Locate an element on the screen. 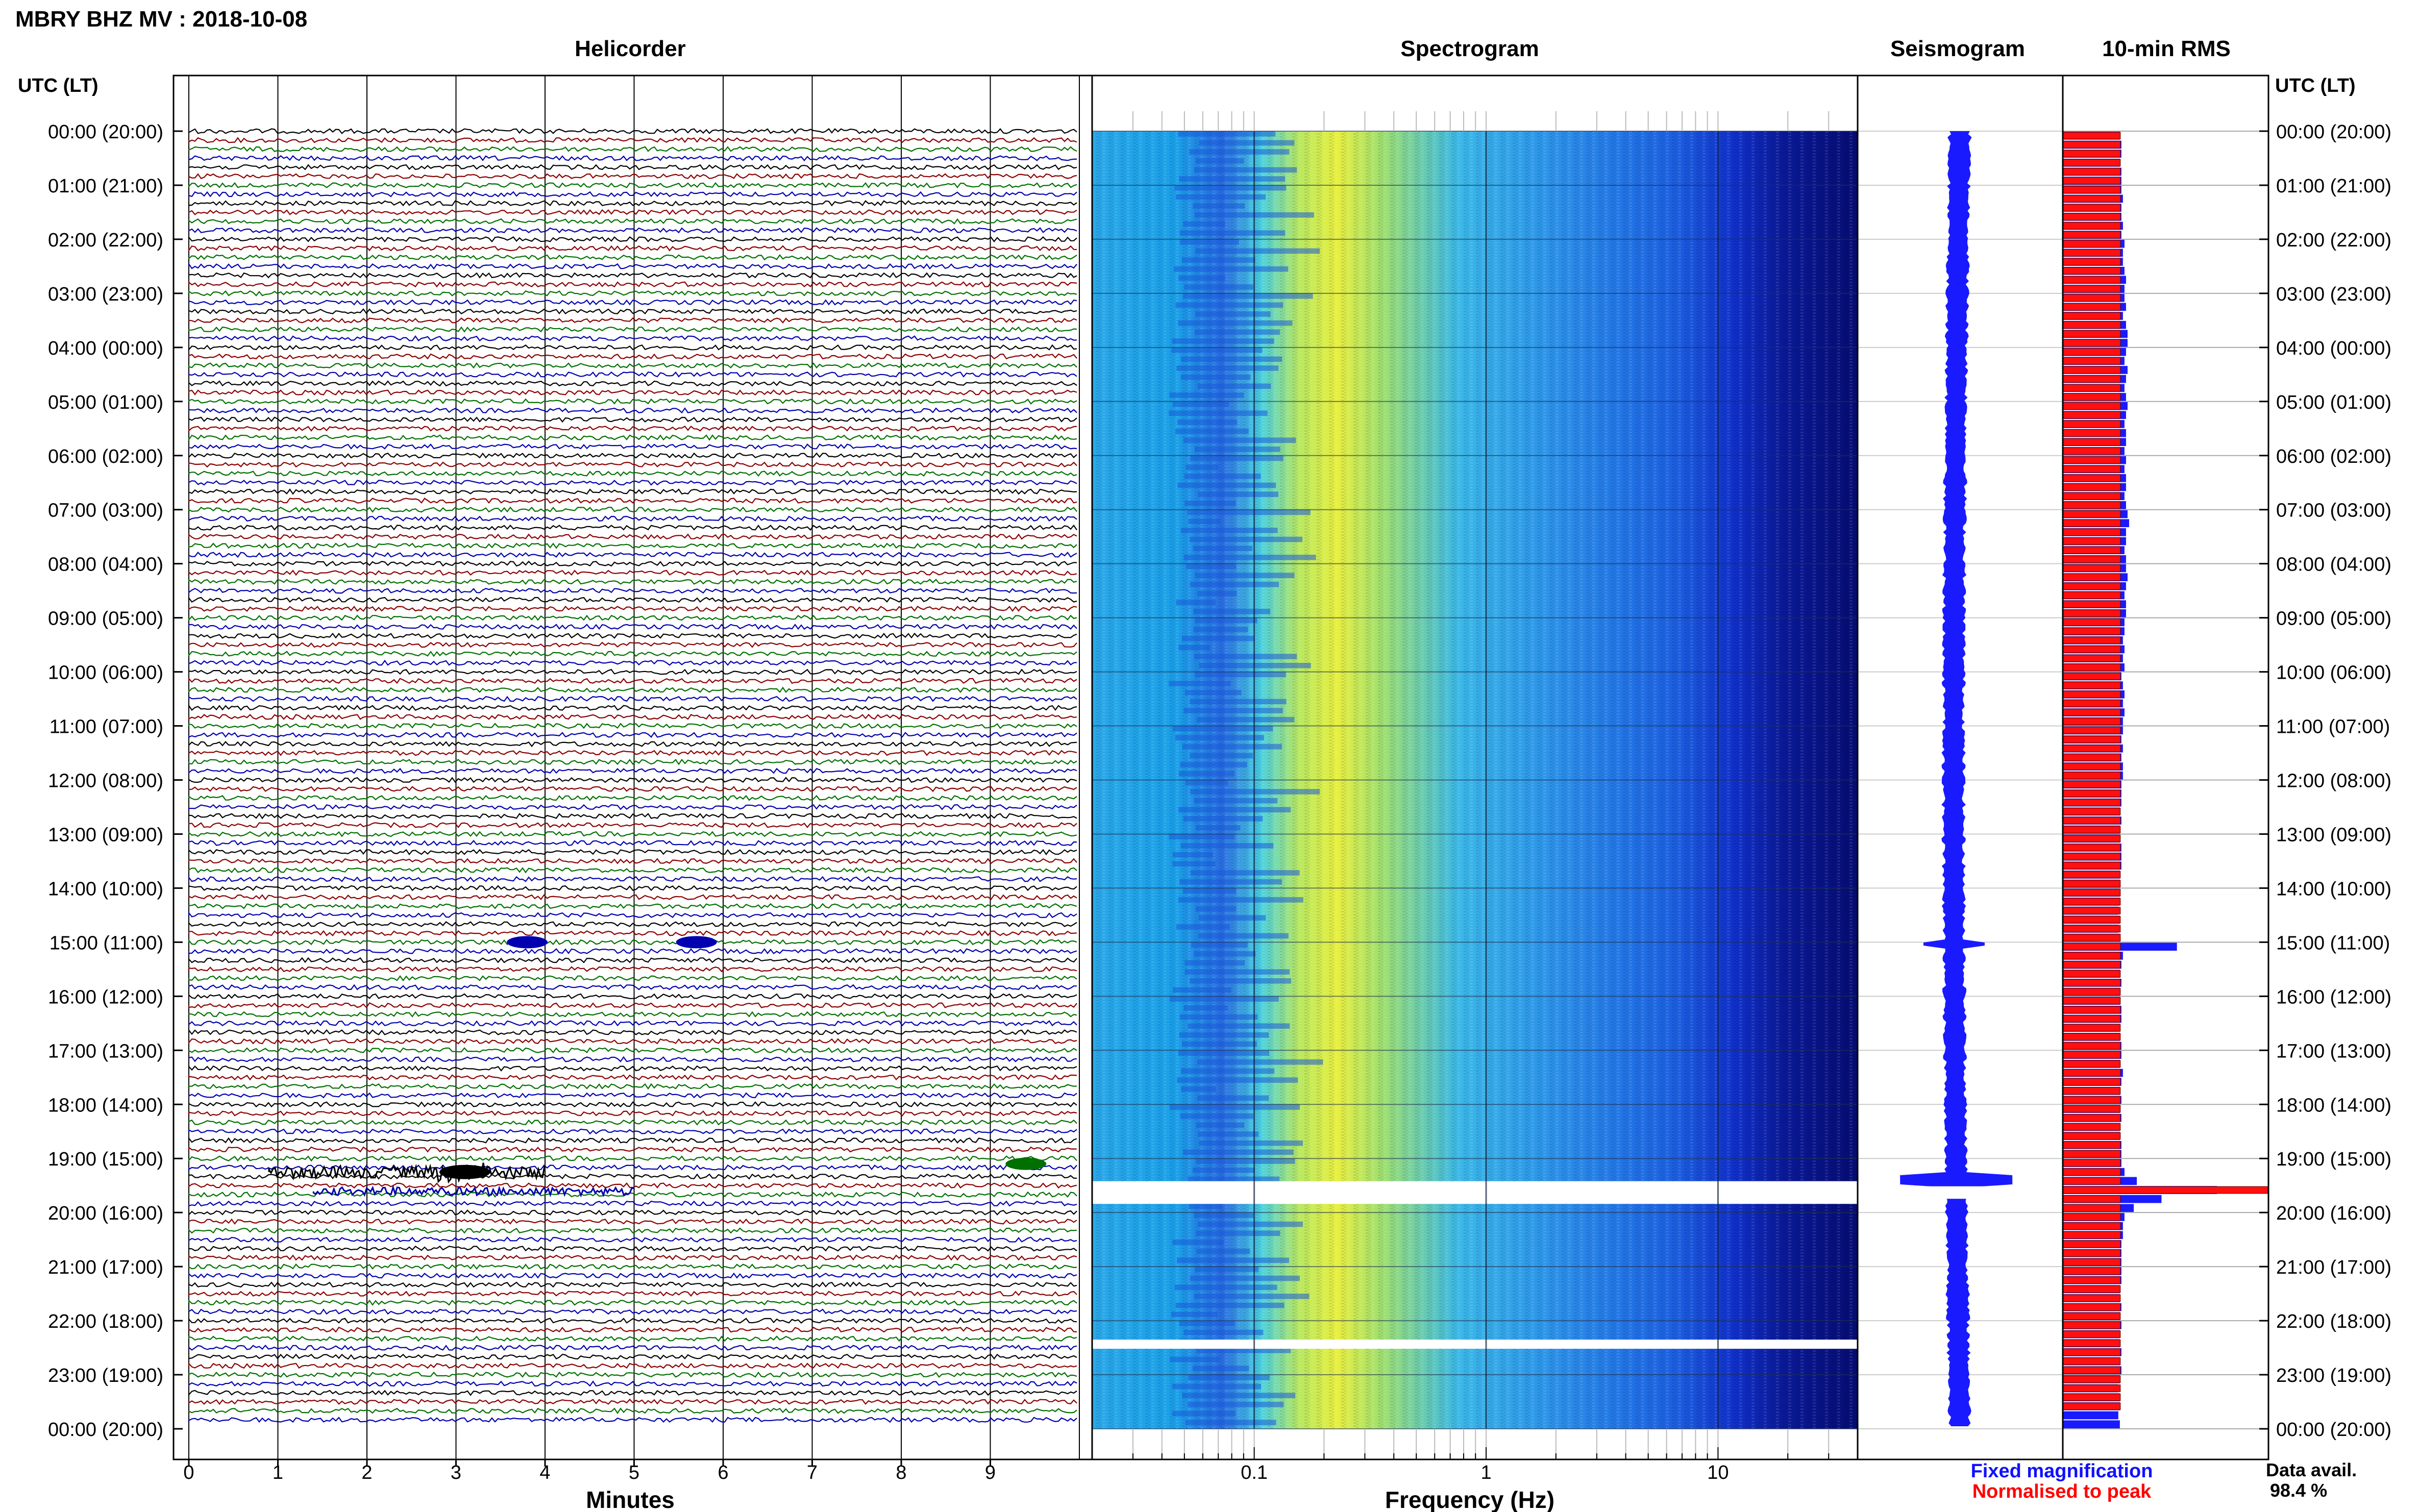  time-tick-label-right: 11:00 (07:00) is located at coordinates (2333, 727).